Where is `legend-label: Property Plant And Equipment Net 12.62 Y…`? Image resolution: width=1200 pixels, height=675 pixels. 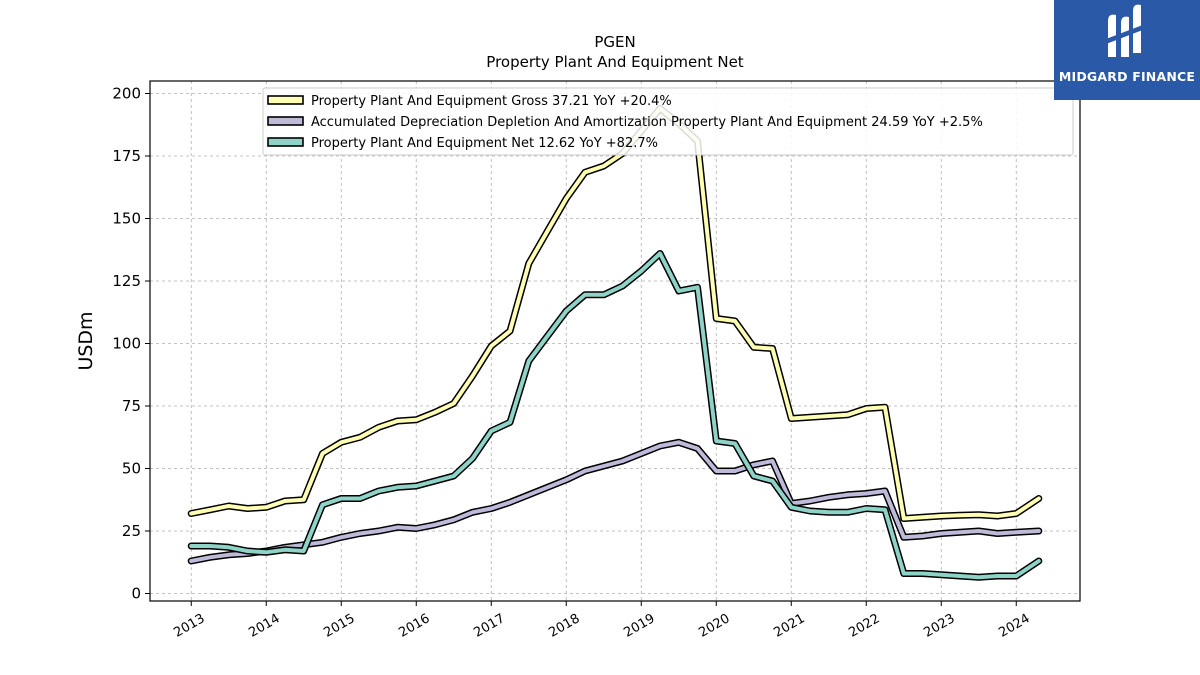
legend-label: Property Plant And Equipment Net 12.62 Y… is located at coordinates (484, 143).